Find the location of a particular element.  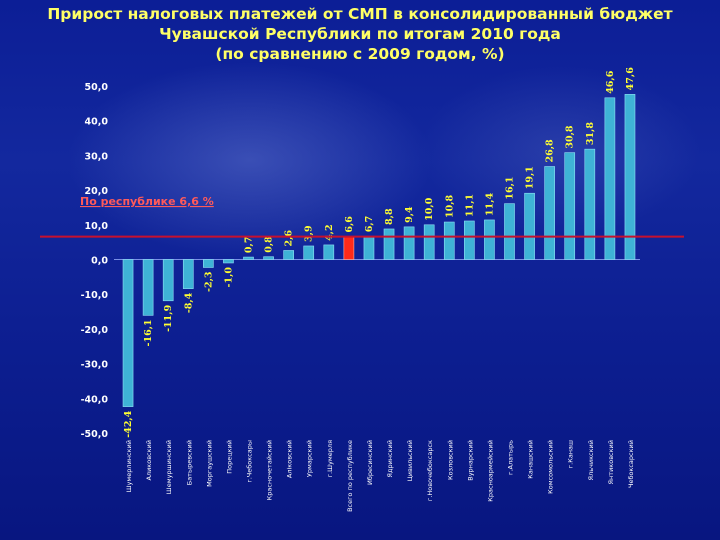

category-label: Всего по республике is located at coordinates (350, 476).